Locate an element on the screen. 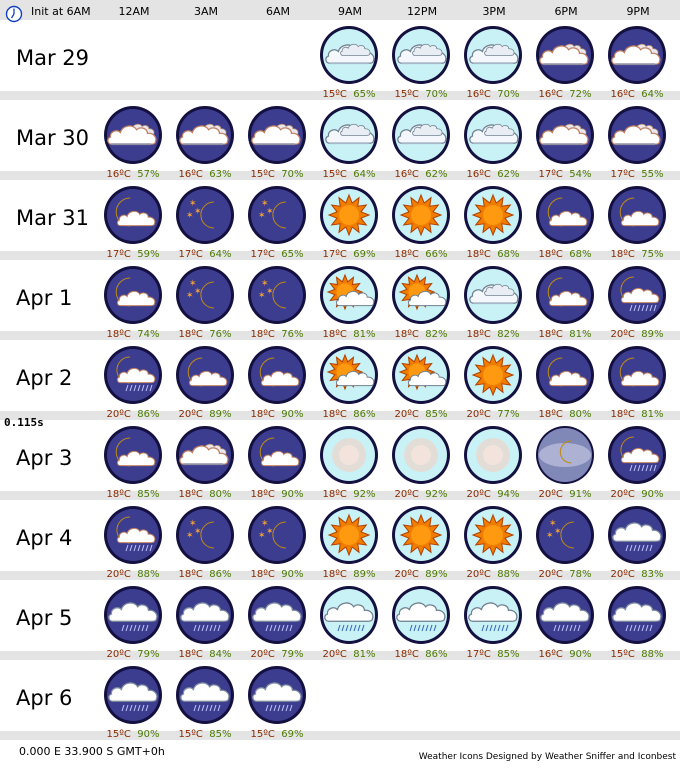 Image resolution: width=680 pixels, height=770 pixels. forecast-cell: 15ºC 69% is located at coordinates (277, 700).